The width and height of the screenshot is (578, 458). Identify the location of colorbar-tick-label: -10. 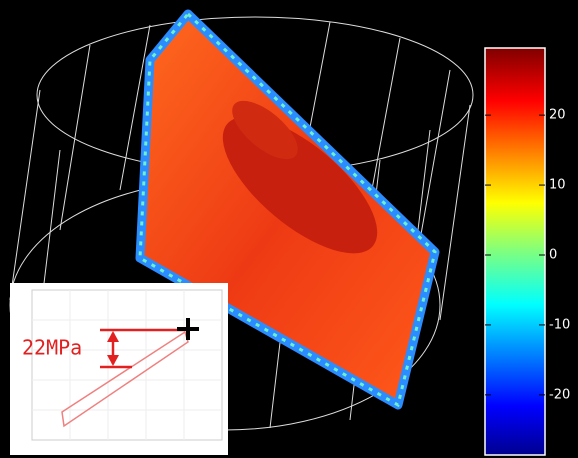
(559, 324).